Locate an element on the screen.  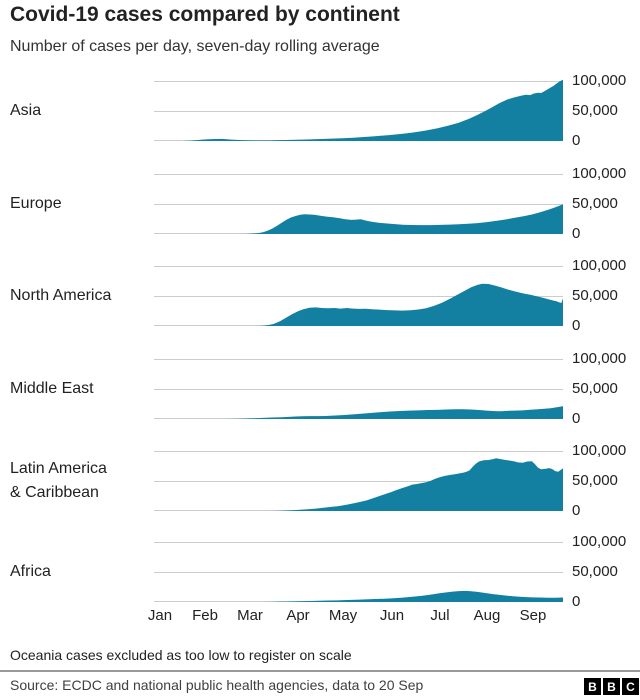
row-label-line: & Caribbean is located at coordinates (54, 492).